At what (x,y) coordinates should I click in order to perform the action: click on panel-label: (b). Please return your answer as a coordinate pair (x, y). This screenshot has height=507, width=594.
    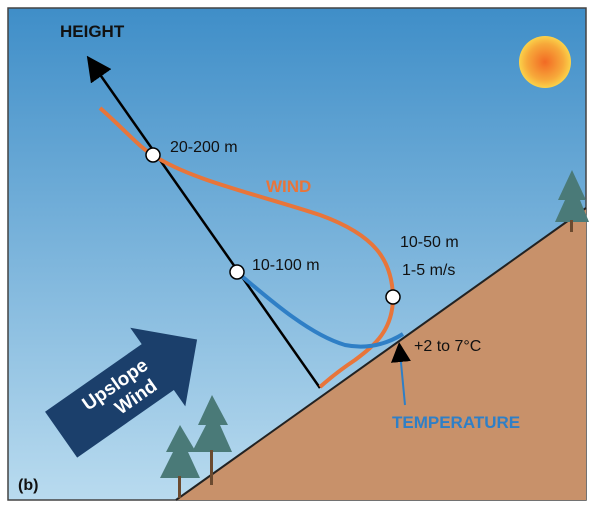
    Looking at the image, I should click on (28, 485).